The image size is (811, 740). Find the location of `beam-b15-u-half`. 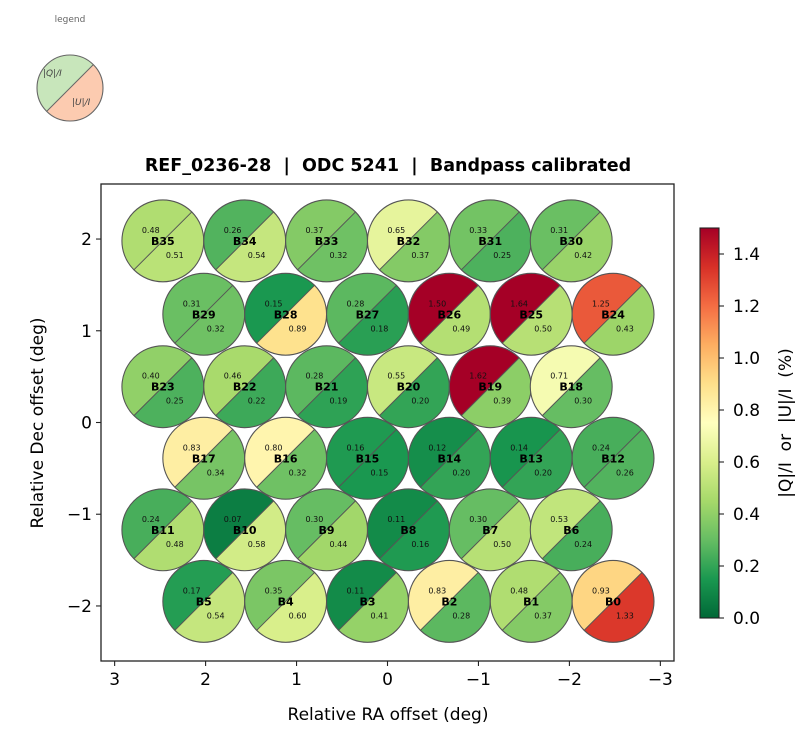

beam-b15-u-half is located at coordinates (373, 464).